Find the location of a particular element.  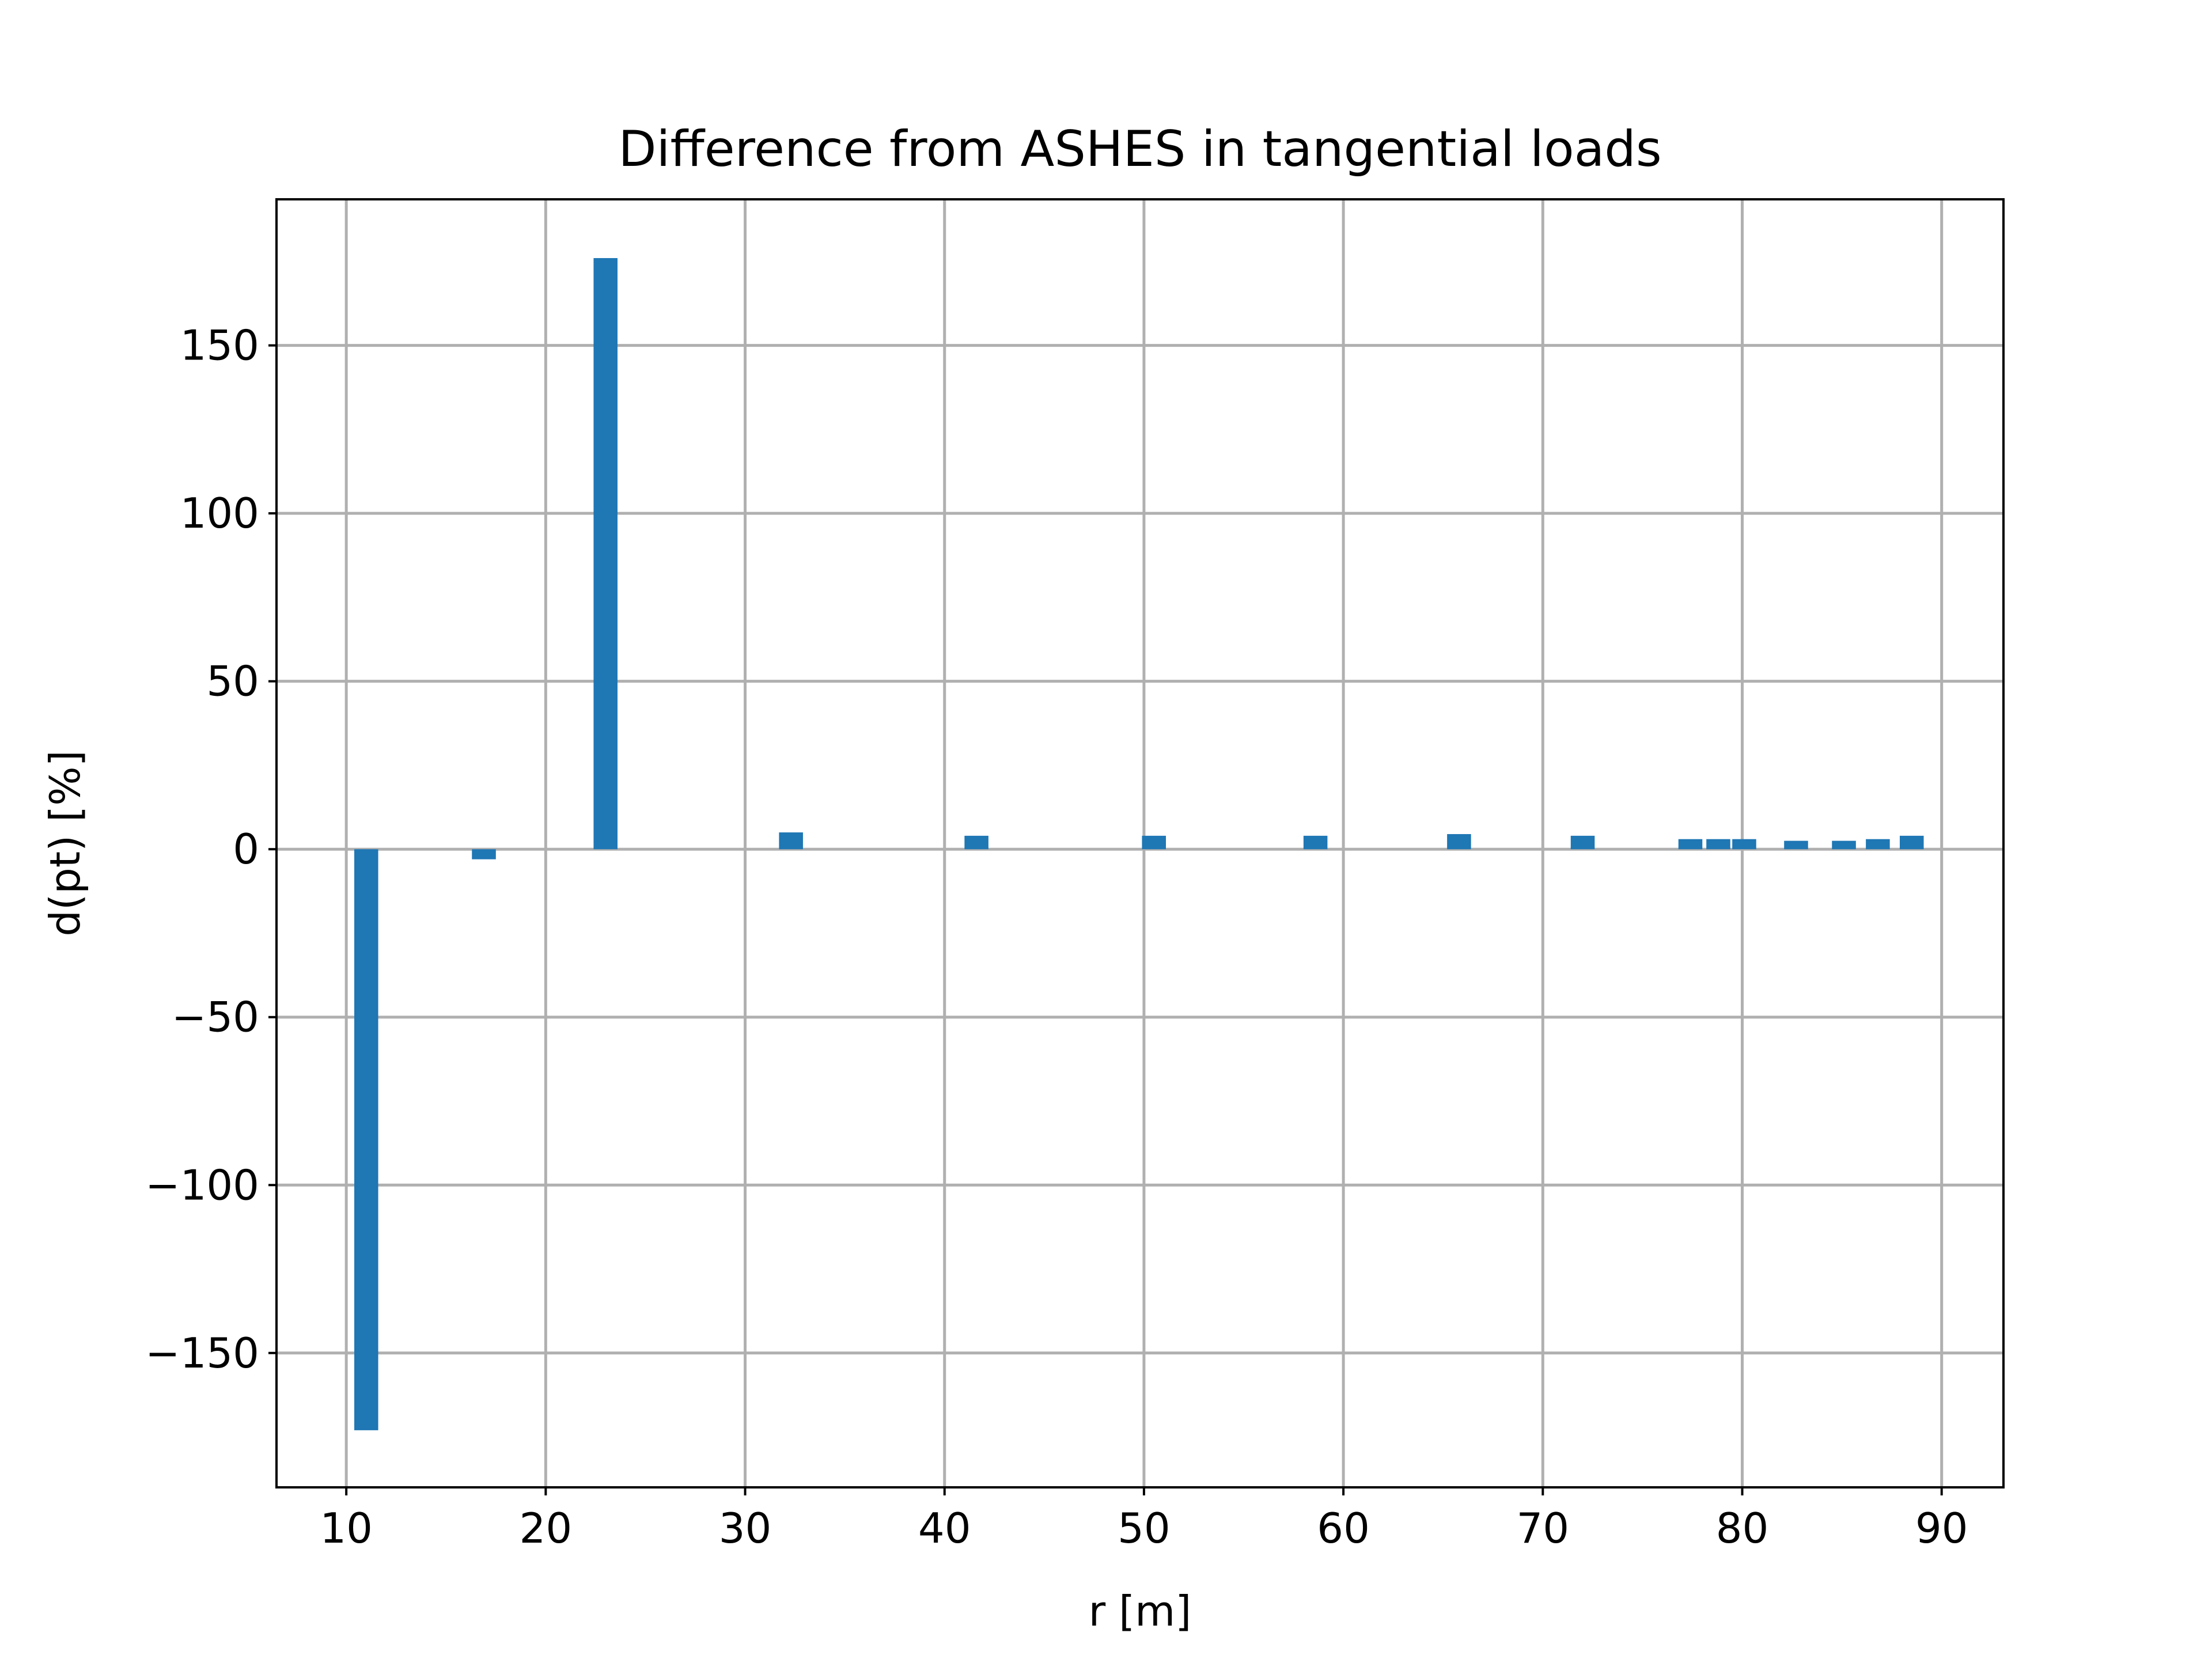

x-tick-label: 40 is located at coordinates (944, 1528).